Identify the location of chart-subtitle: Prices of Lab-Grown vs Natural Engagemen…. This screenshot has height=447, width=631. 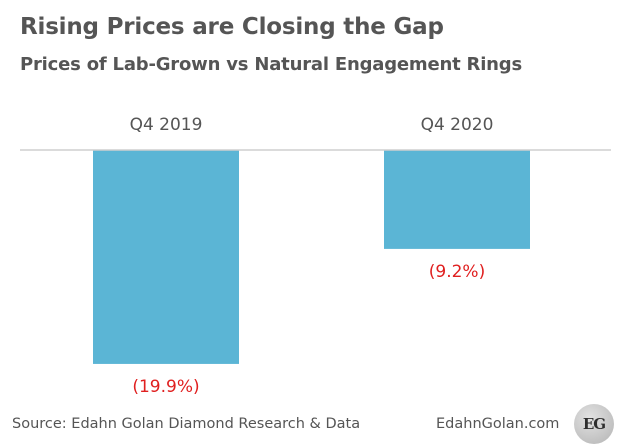
(271, 64).